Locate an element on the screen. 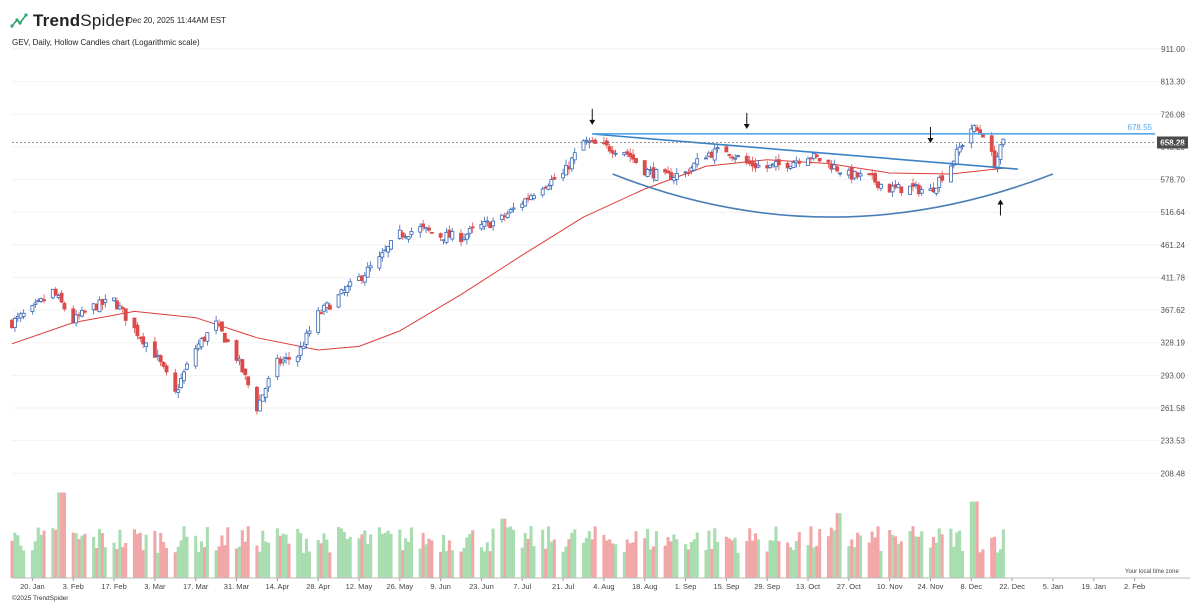 The image size is (1200, 605). y-tick-label: 367.62 is located at coordinates (1173, 310).